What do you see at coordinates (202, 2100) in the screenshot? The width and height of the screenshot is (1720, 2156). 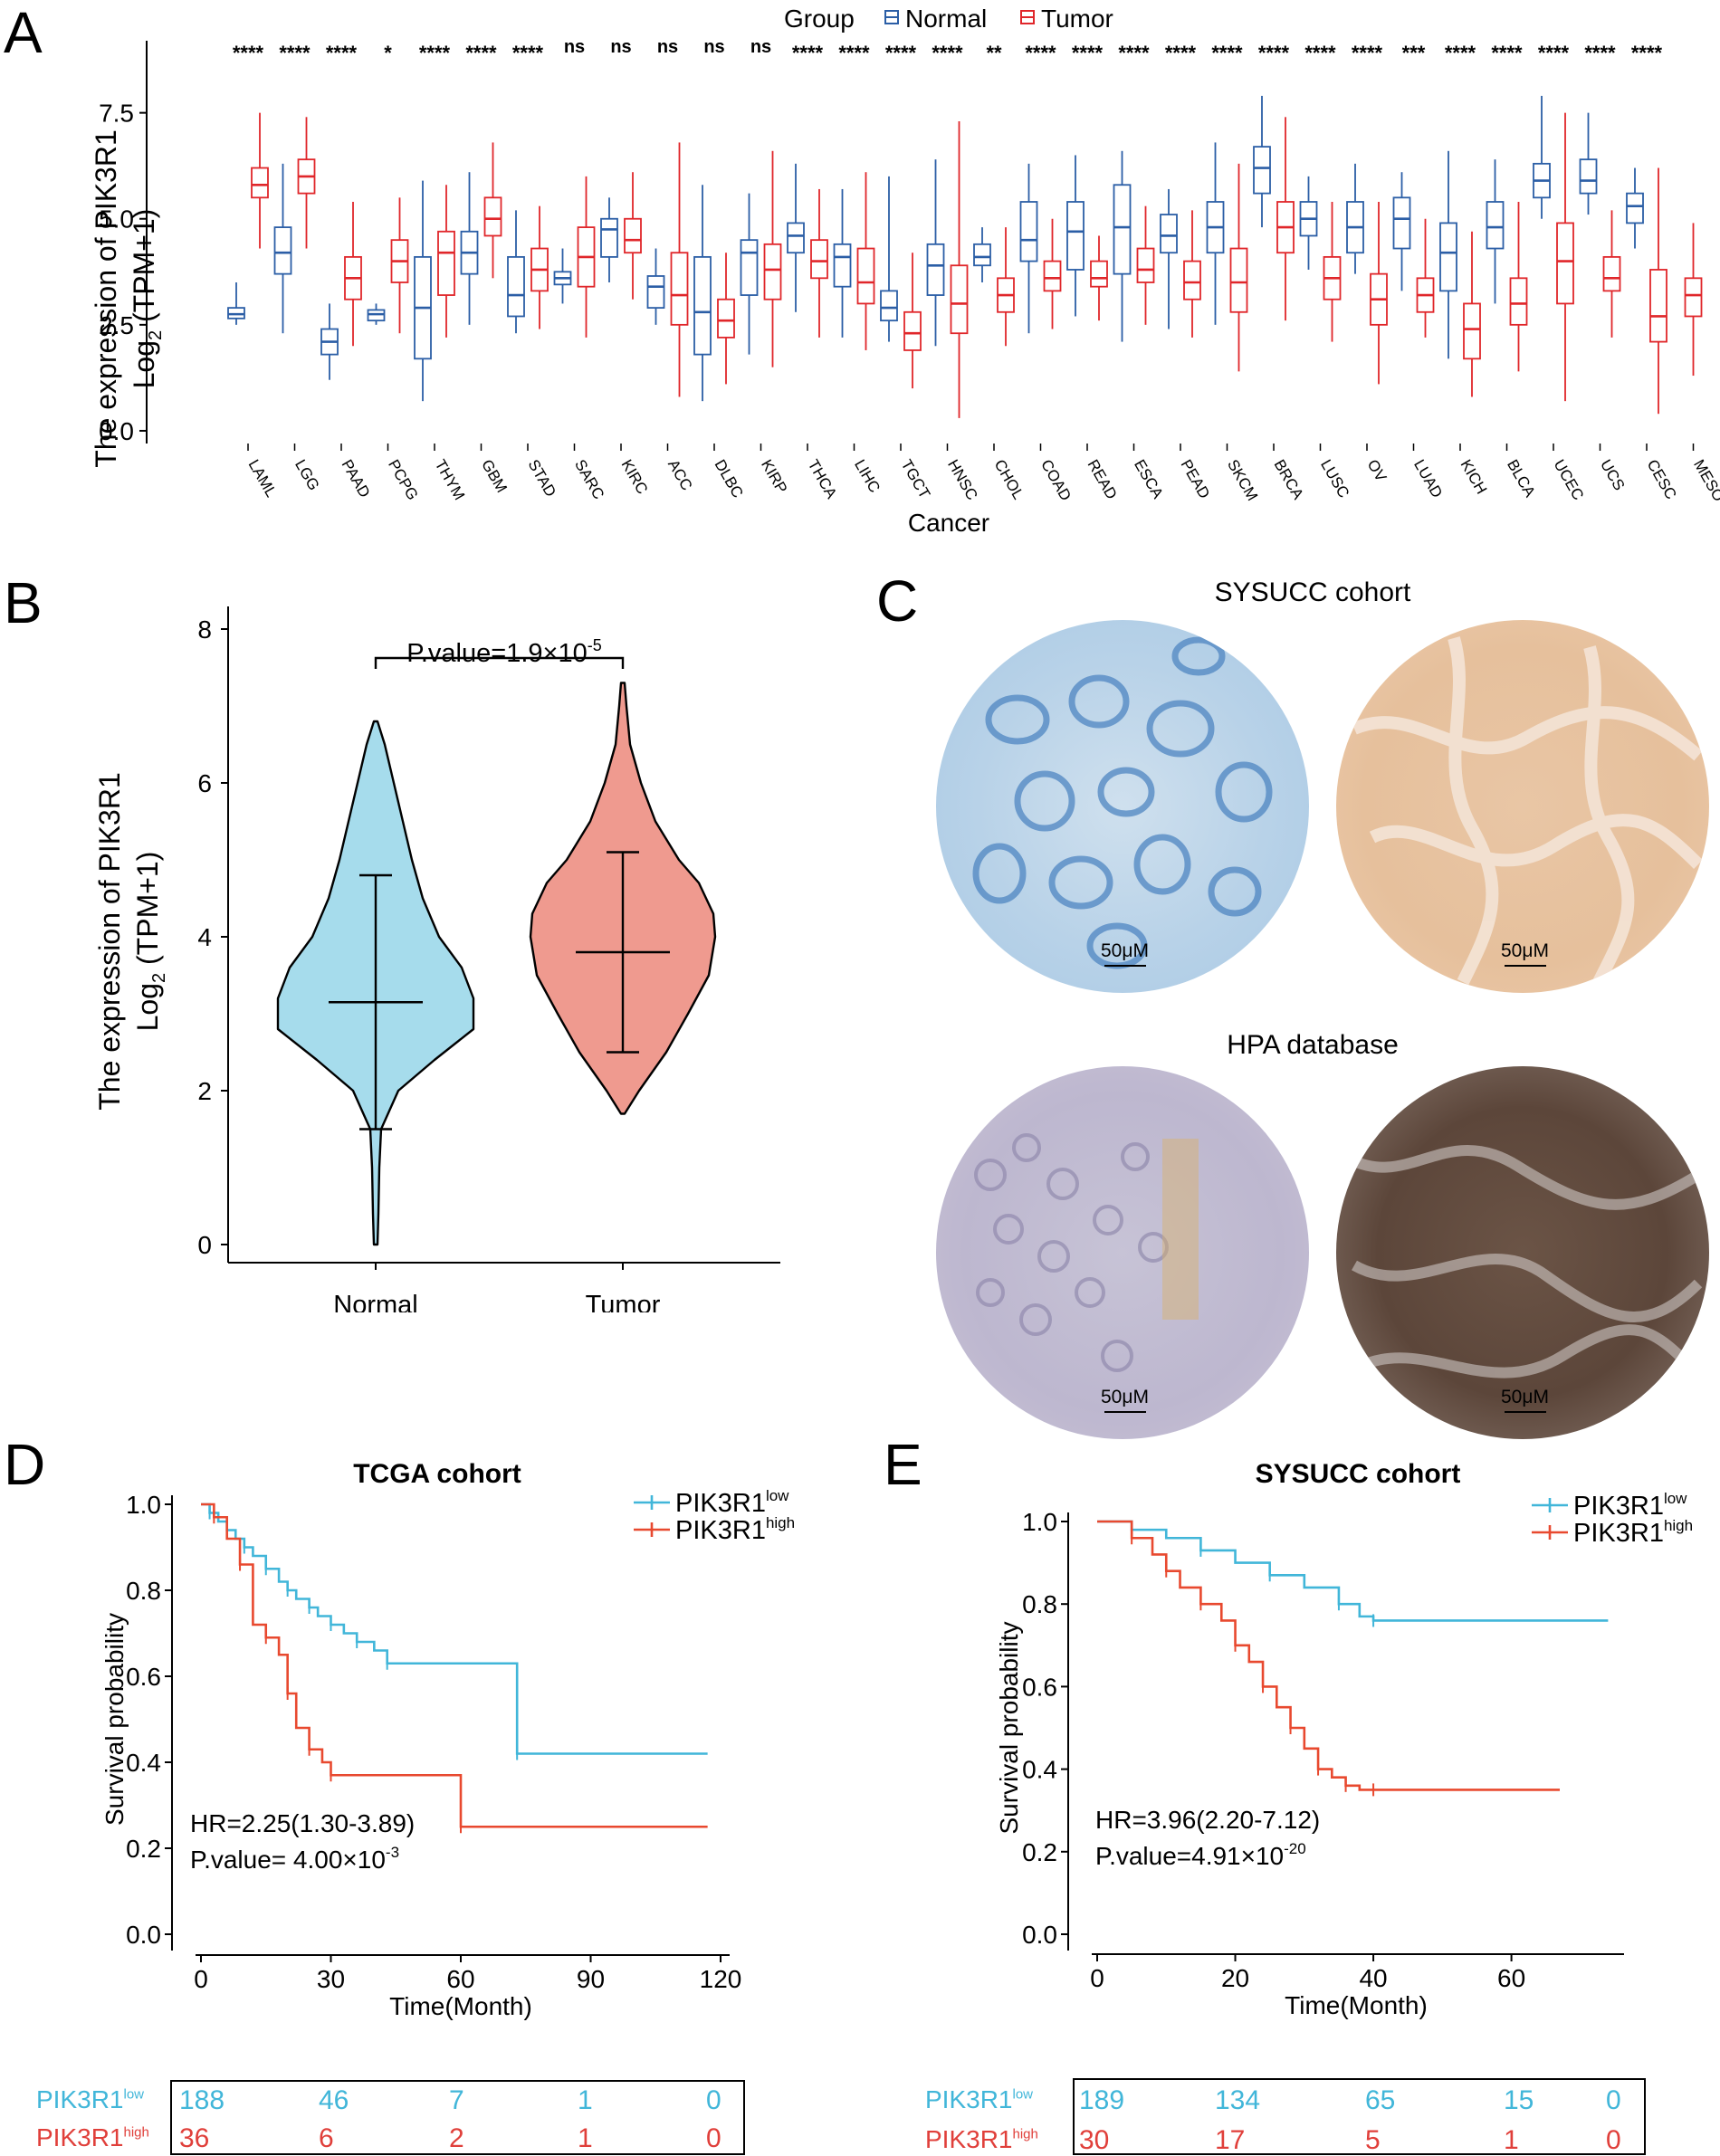 I see `risk-count-low: 188` at bounding box center [202, 2100].